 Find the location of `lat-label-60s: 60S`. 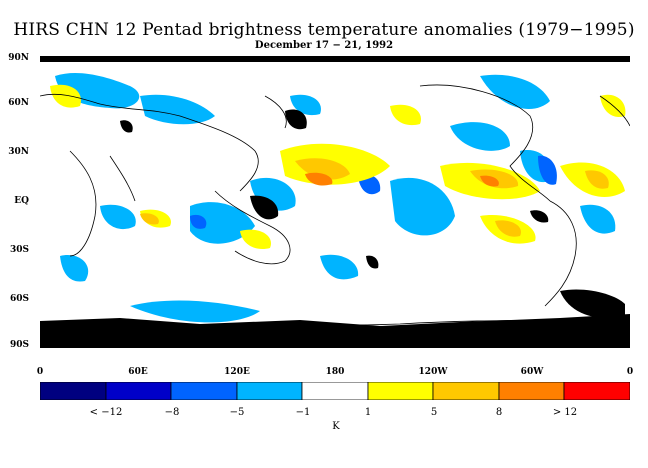

lat-label-60s: 60S is located at coordinates (19, 299).